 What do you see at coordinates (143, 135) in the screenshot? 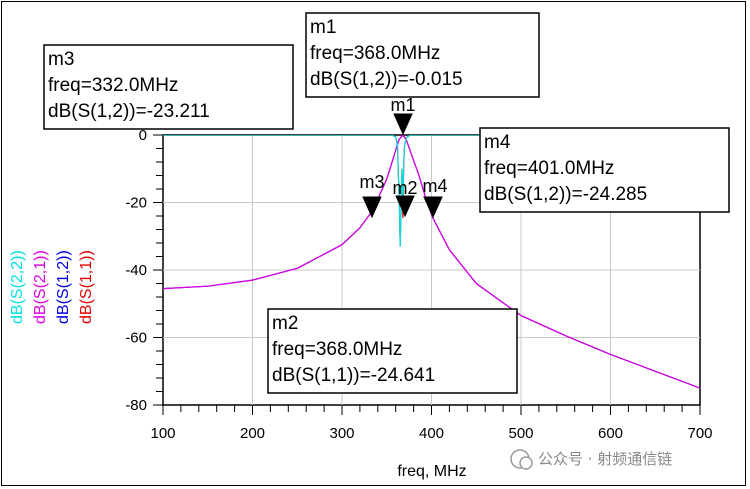
I see `y-tick-label: 0` at bounding box center [143, 135].